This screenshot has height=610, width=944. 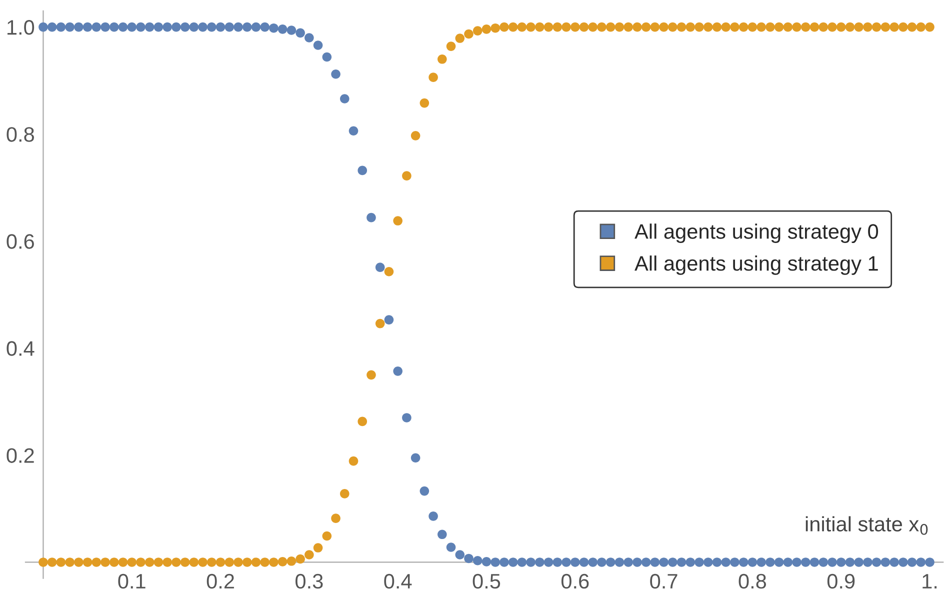 What do you see at coordinates (664, 581) in the screenshot?
I see `x-tick-label: 0.7` at bounding box center [664, 581].